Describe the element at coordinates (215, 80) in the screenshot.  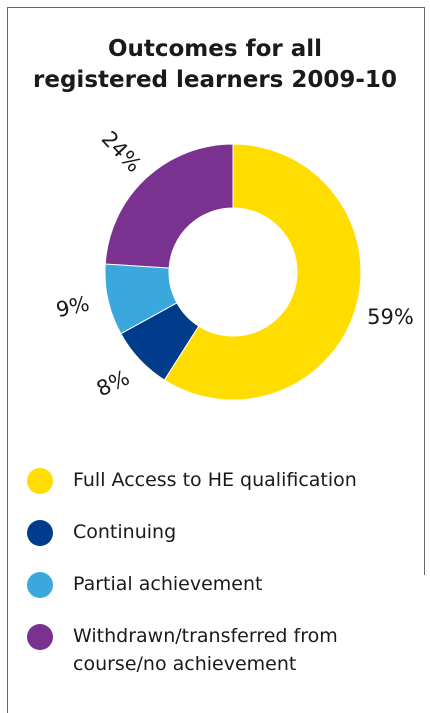
I see `title-line: registered learners 2009-10` at that location.